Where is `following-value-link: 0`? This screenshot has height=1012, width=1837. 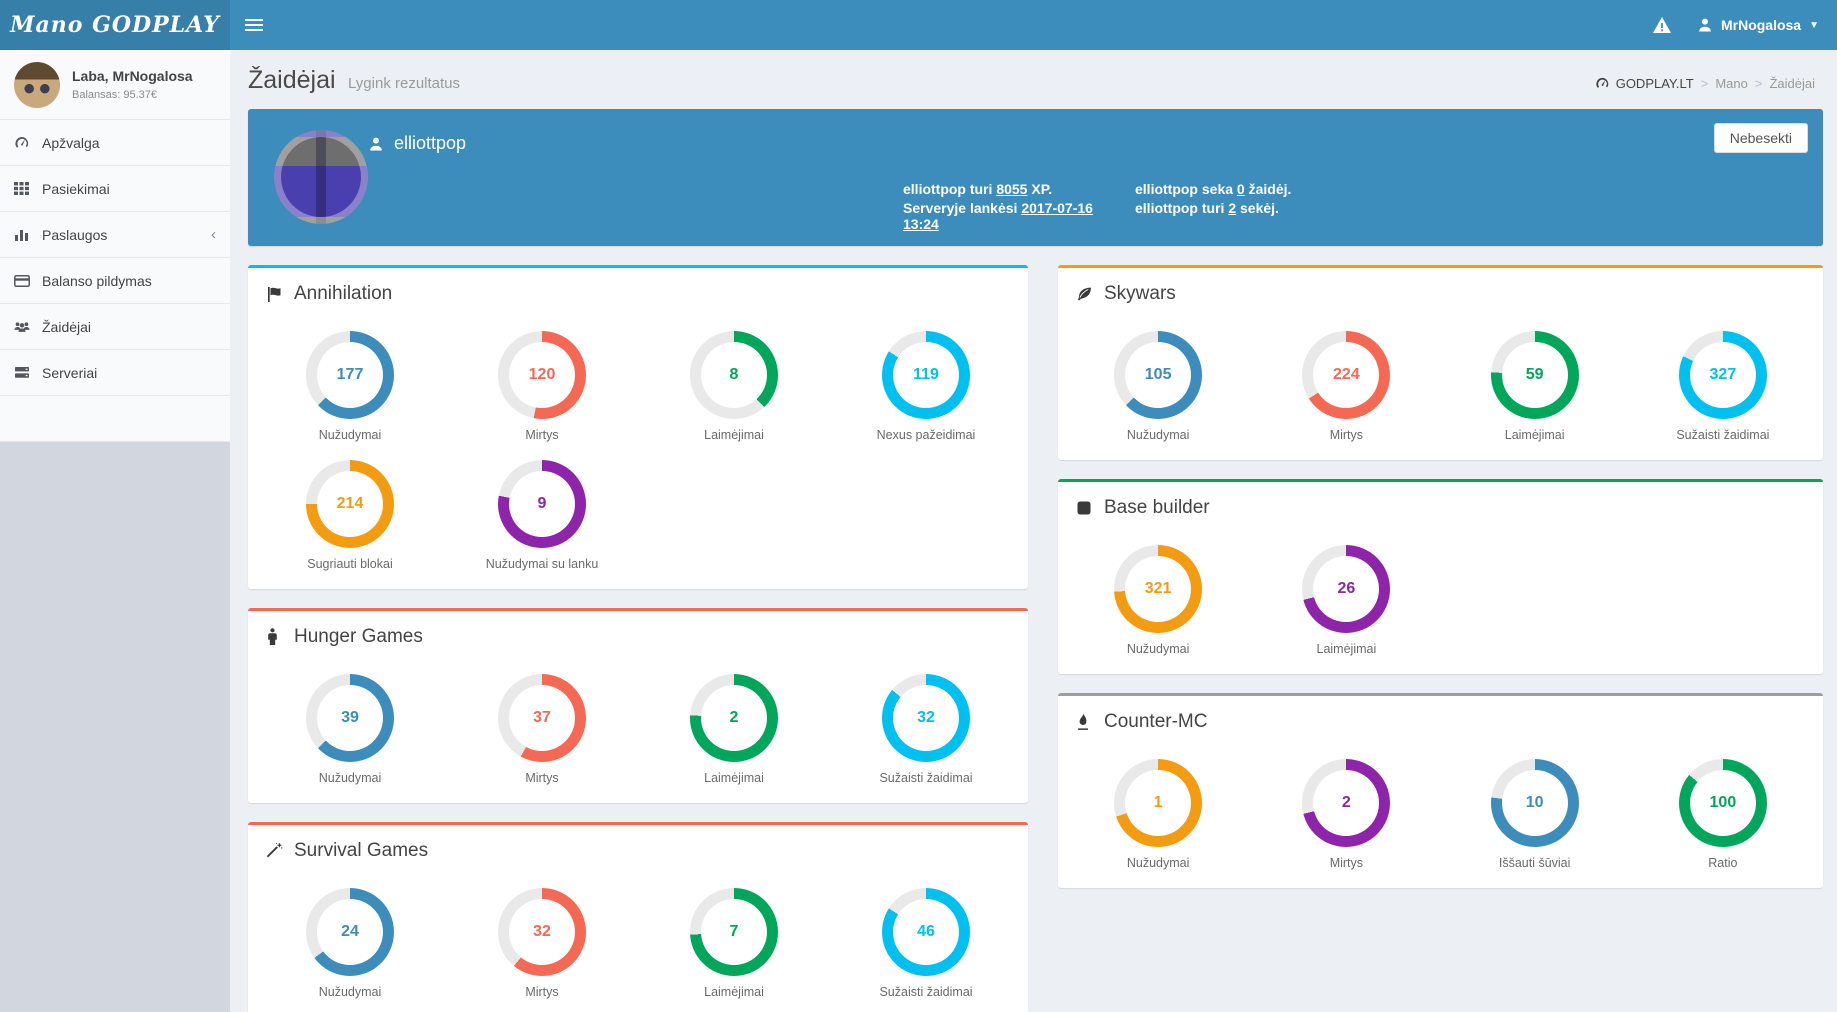
following-value-link: 0 is located at coordinates (1240, 189).